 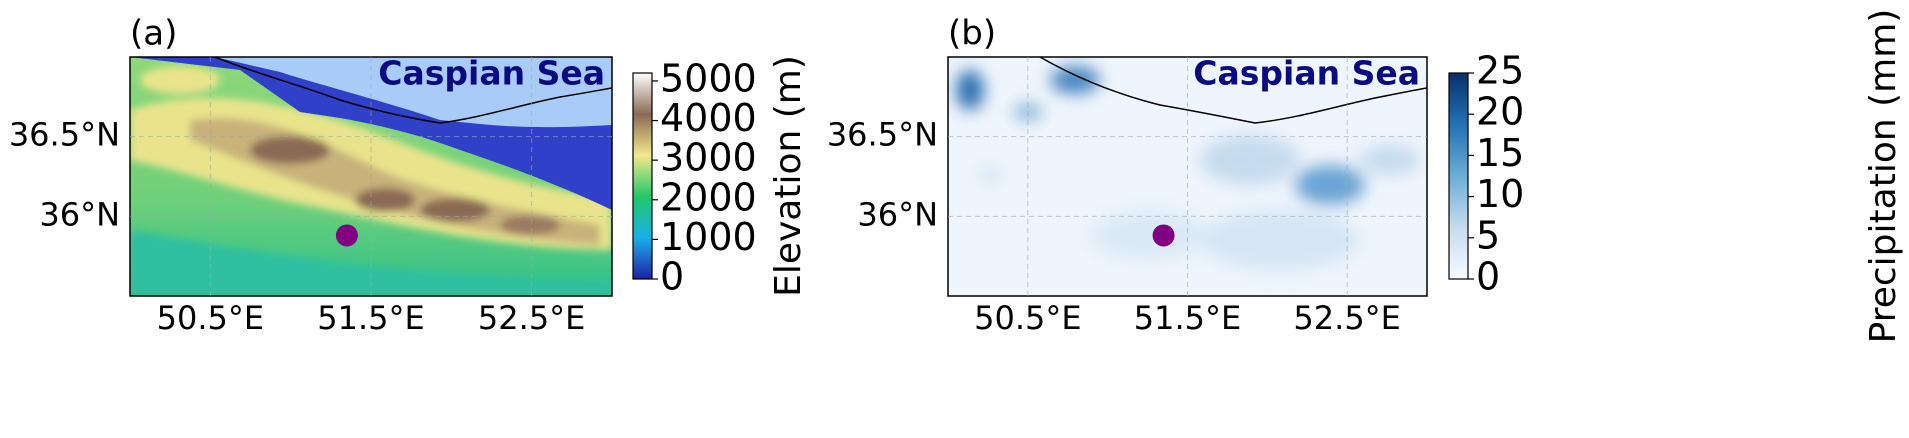 I want to click on colorbar-tick-label: 10, so click(x=1500, y=194).